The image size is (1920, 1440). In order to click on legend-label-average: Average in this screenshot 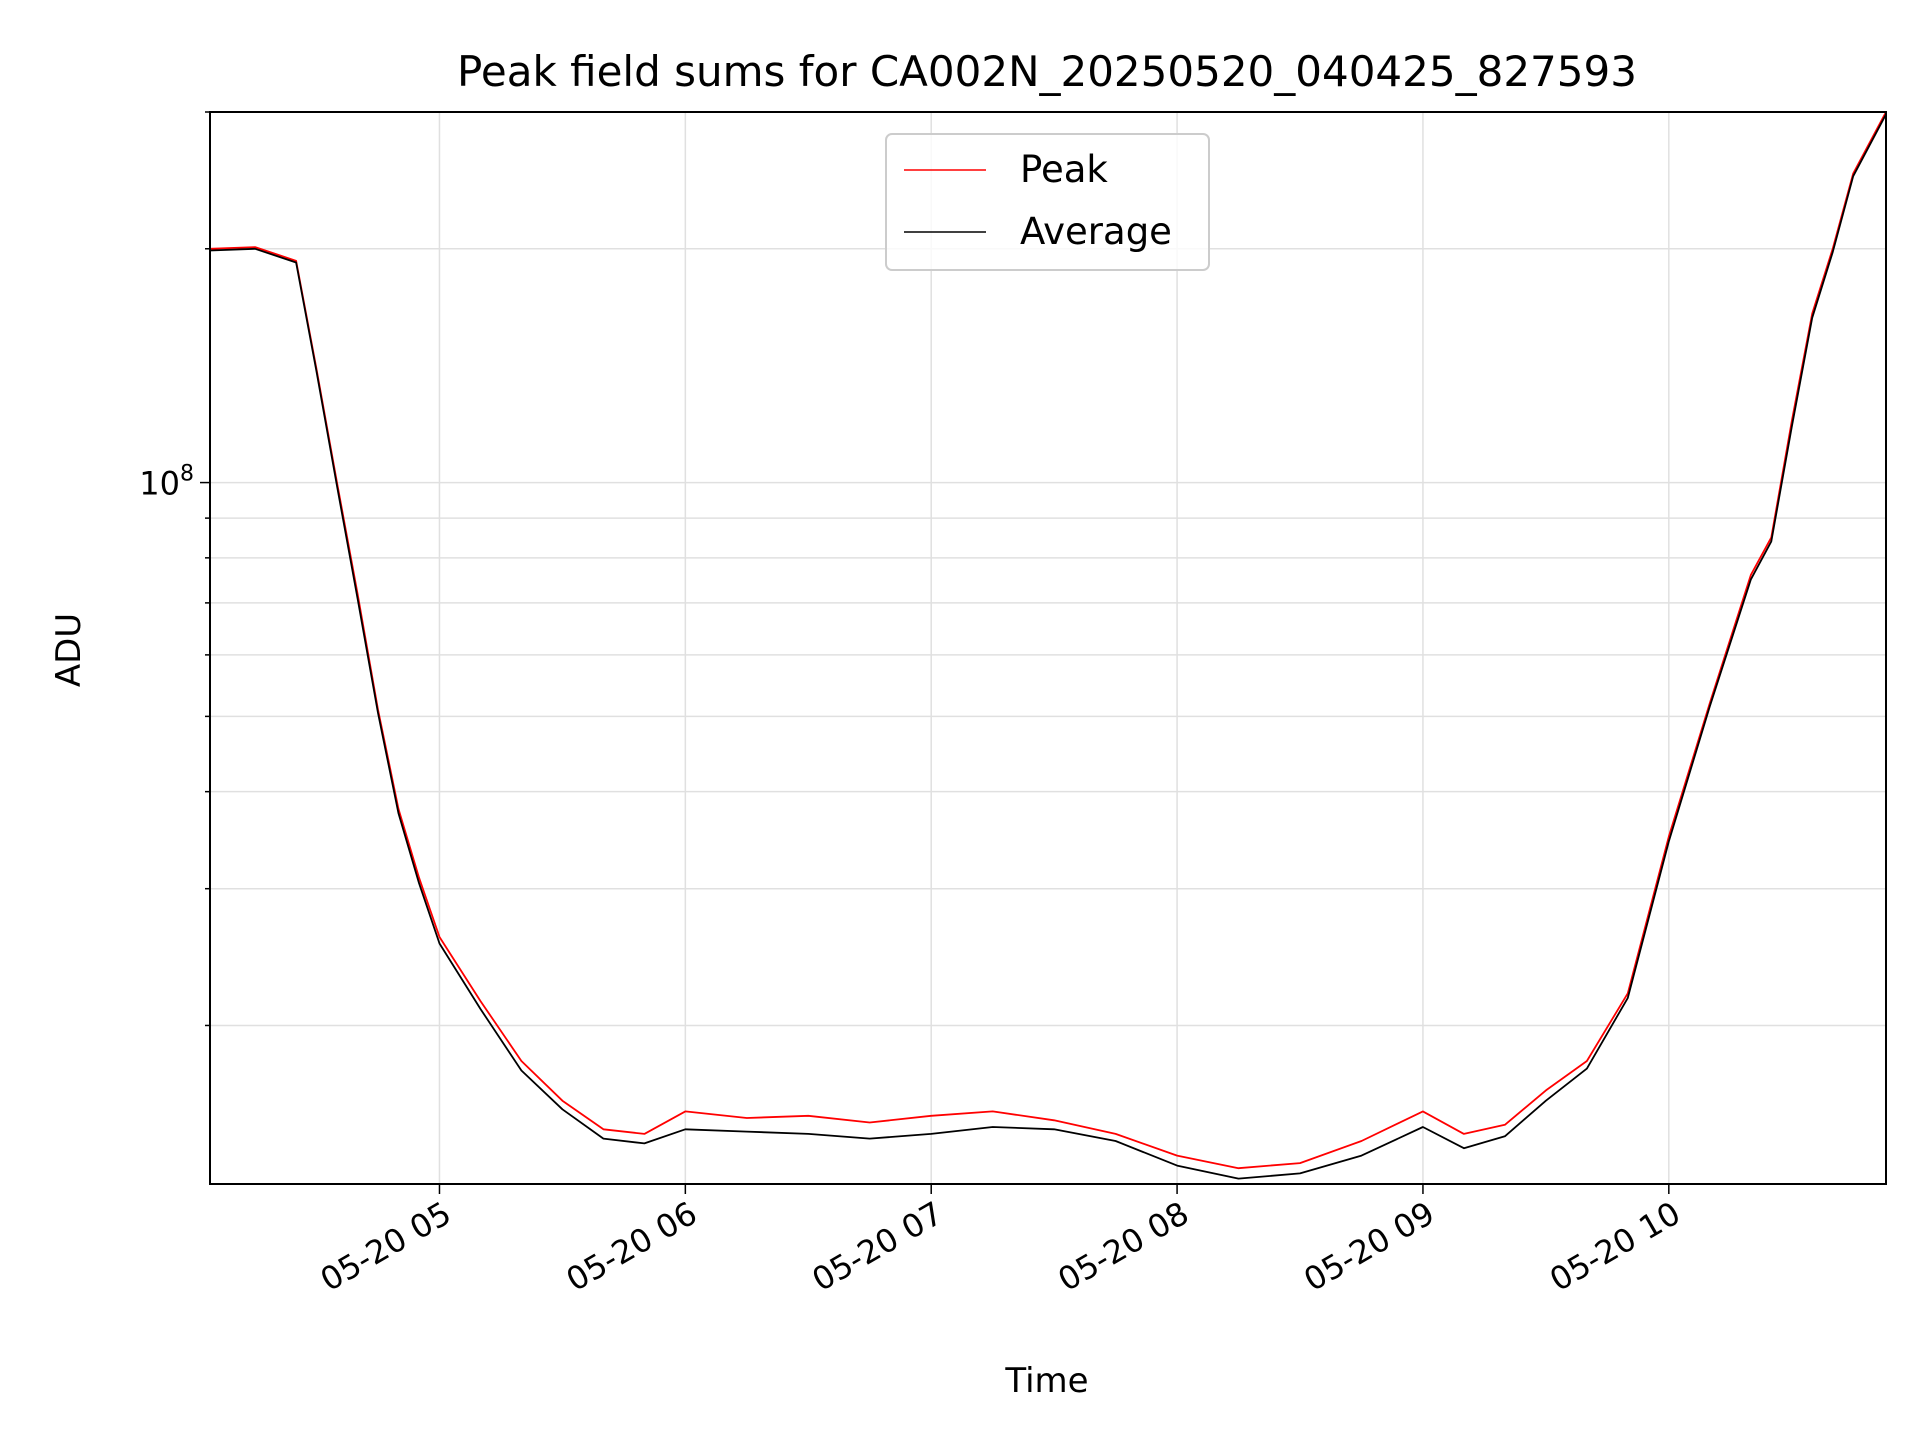, I will do `click(1096, 231)`.